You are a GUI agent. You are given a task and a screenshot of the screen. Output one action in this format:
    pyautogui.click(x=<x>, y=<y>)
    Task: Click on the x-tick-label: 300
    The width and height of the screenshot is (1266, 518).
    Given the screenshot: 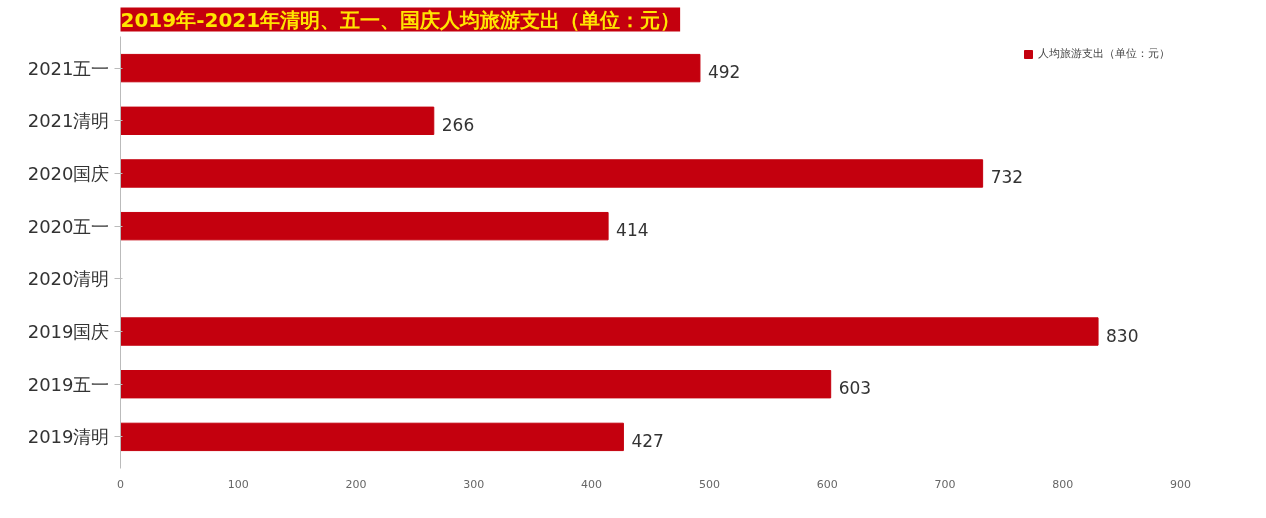 What is the action you would take?
    pyautogui.click(x=474, y=484)
    